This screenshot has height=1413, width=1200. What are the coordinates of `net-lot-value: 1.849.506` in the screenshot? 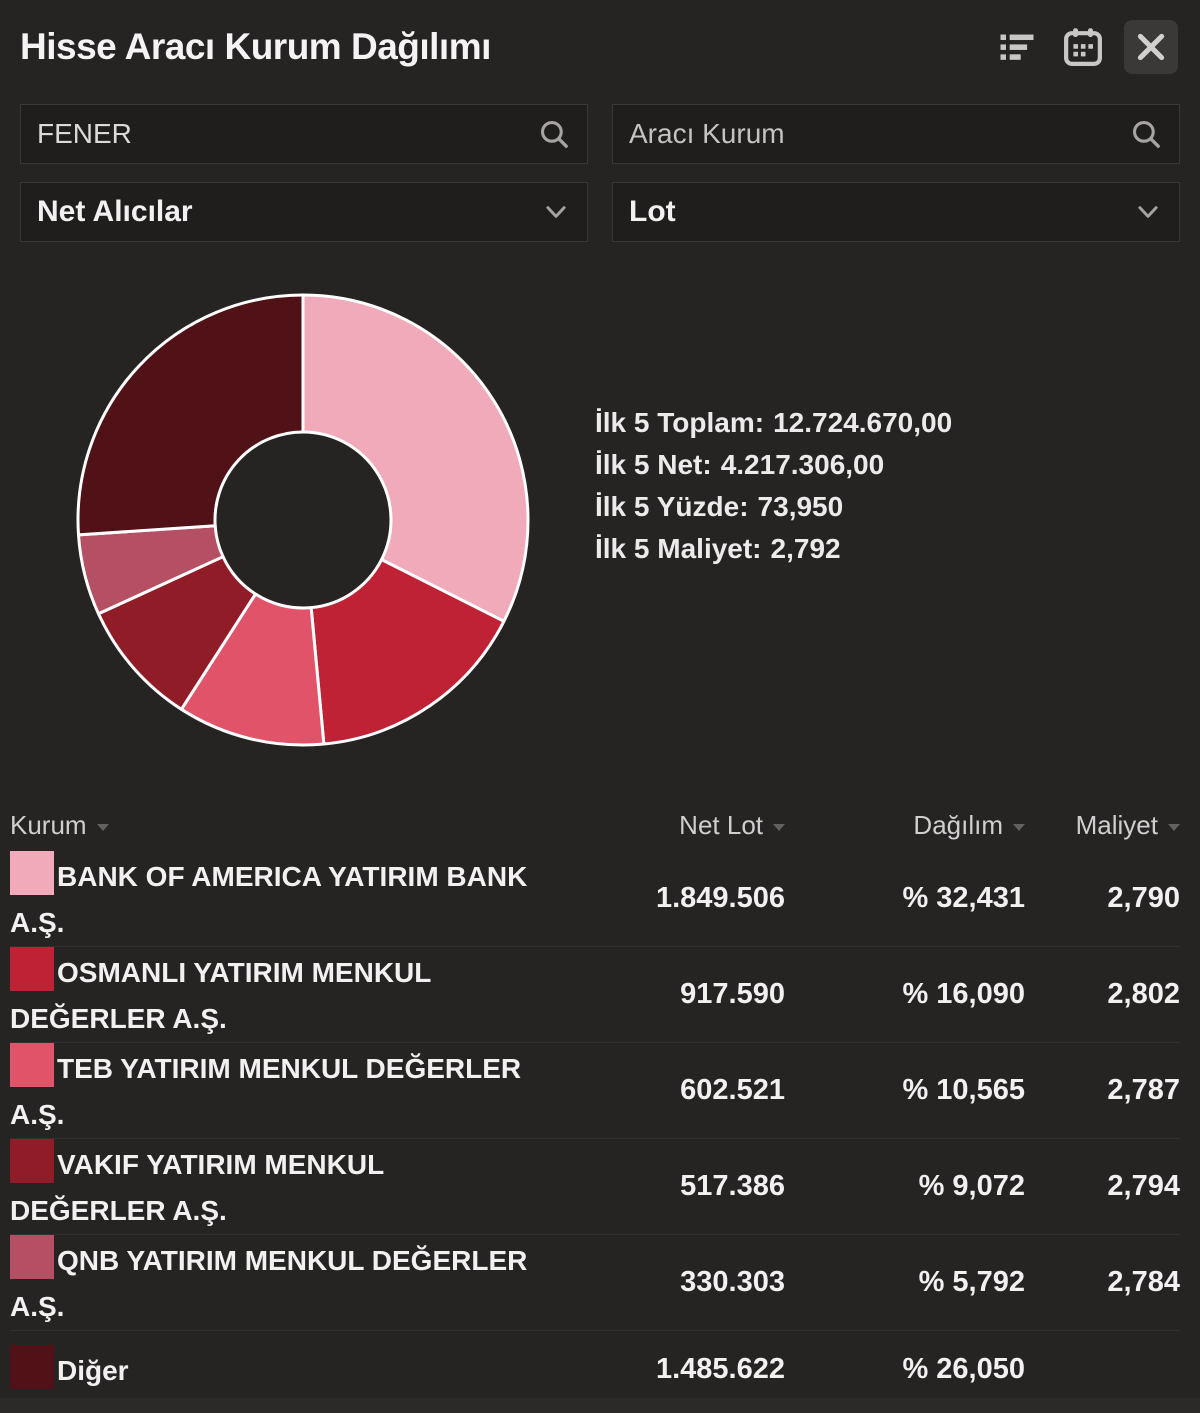 It's located at (720, 898).